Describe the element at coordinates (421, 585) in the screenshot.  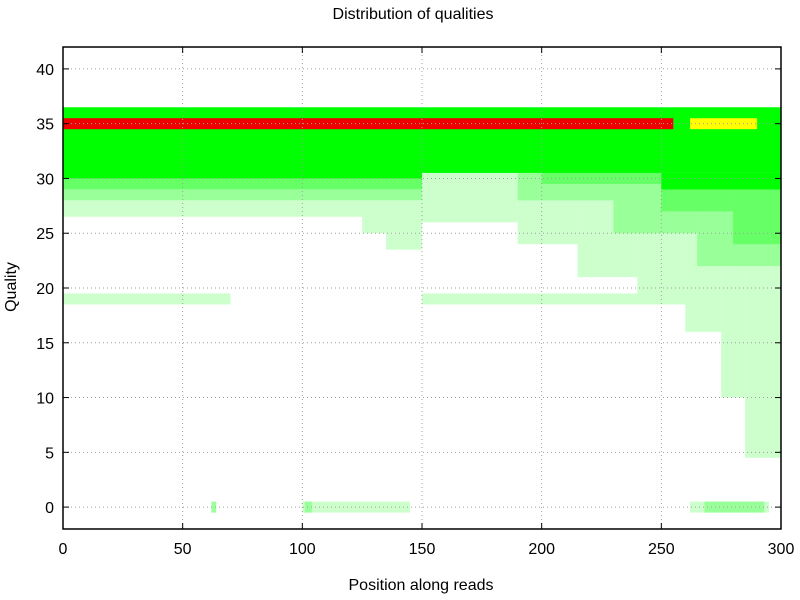
I see `x-axis-label: Position along reads` at that location.